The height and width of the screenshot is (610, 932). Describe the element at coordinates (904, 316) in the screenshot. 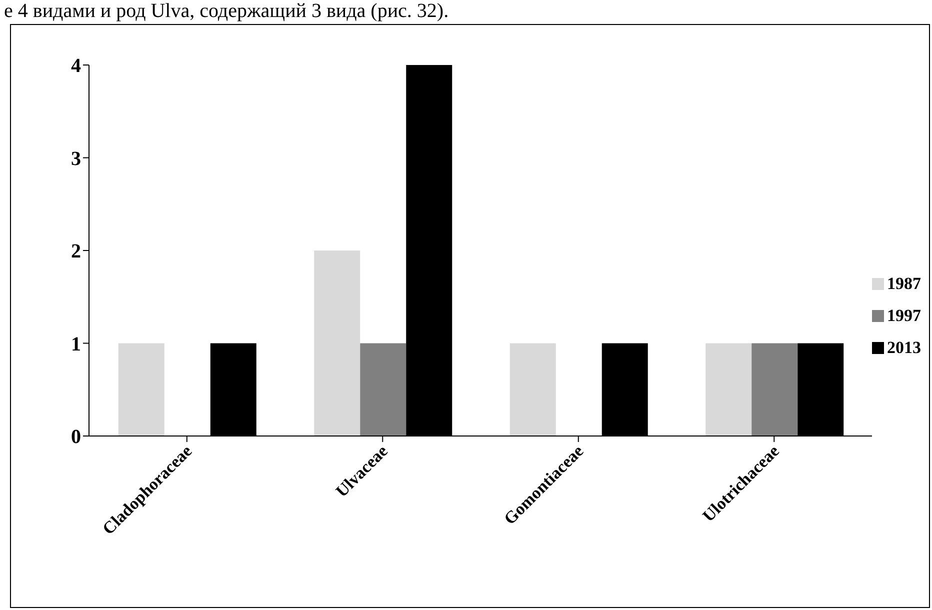

I see `legend-label: 1997` at that location.